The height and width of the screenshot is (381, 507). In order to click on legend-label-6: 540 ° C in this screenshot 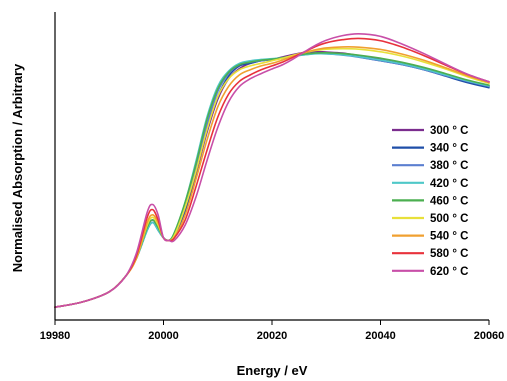, I will do `click(449, 237)`.